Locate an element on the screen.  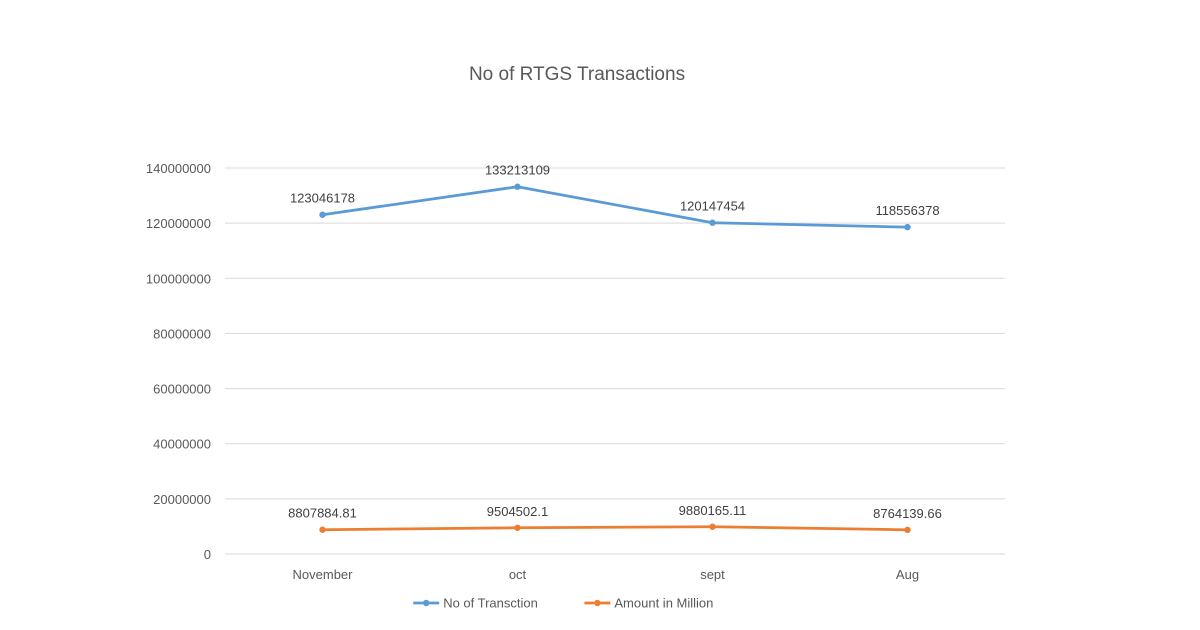
data-label: 133213109 is located at coordinates (517, 170).